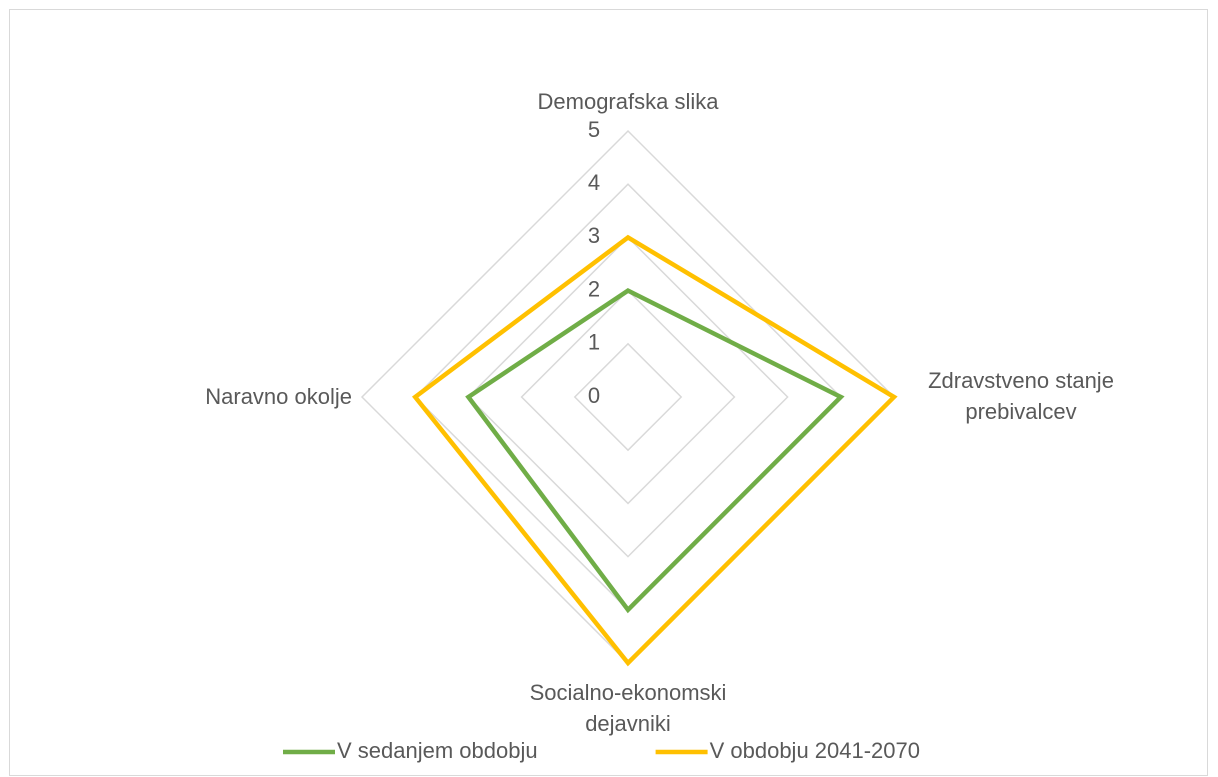  Describe the element at coordinates (594, 395) in the screenshot. I see `y-tick-label: 0` at that location.